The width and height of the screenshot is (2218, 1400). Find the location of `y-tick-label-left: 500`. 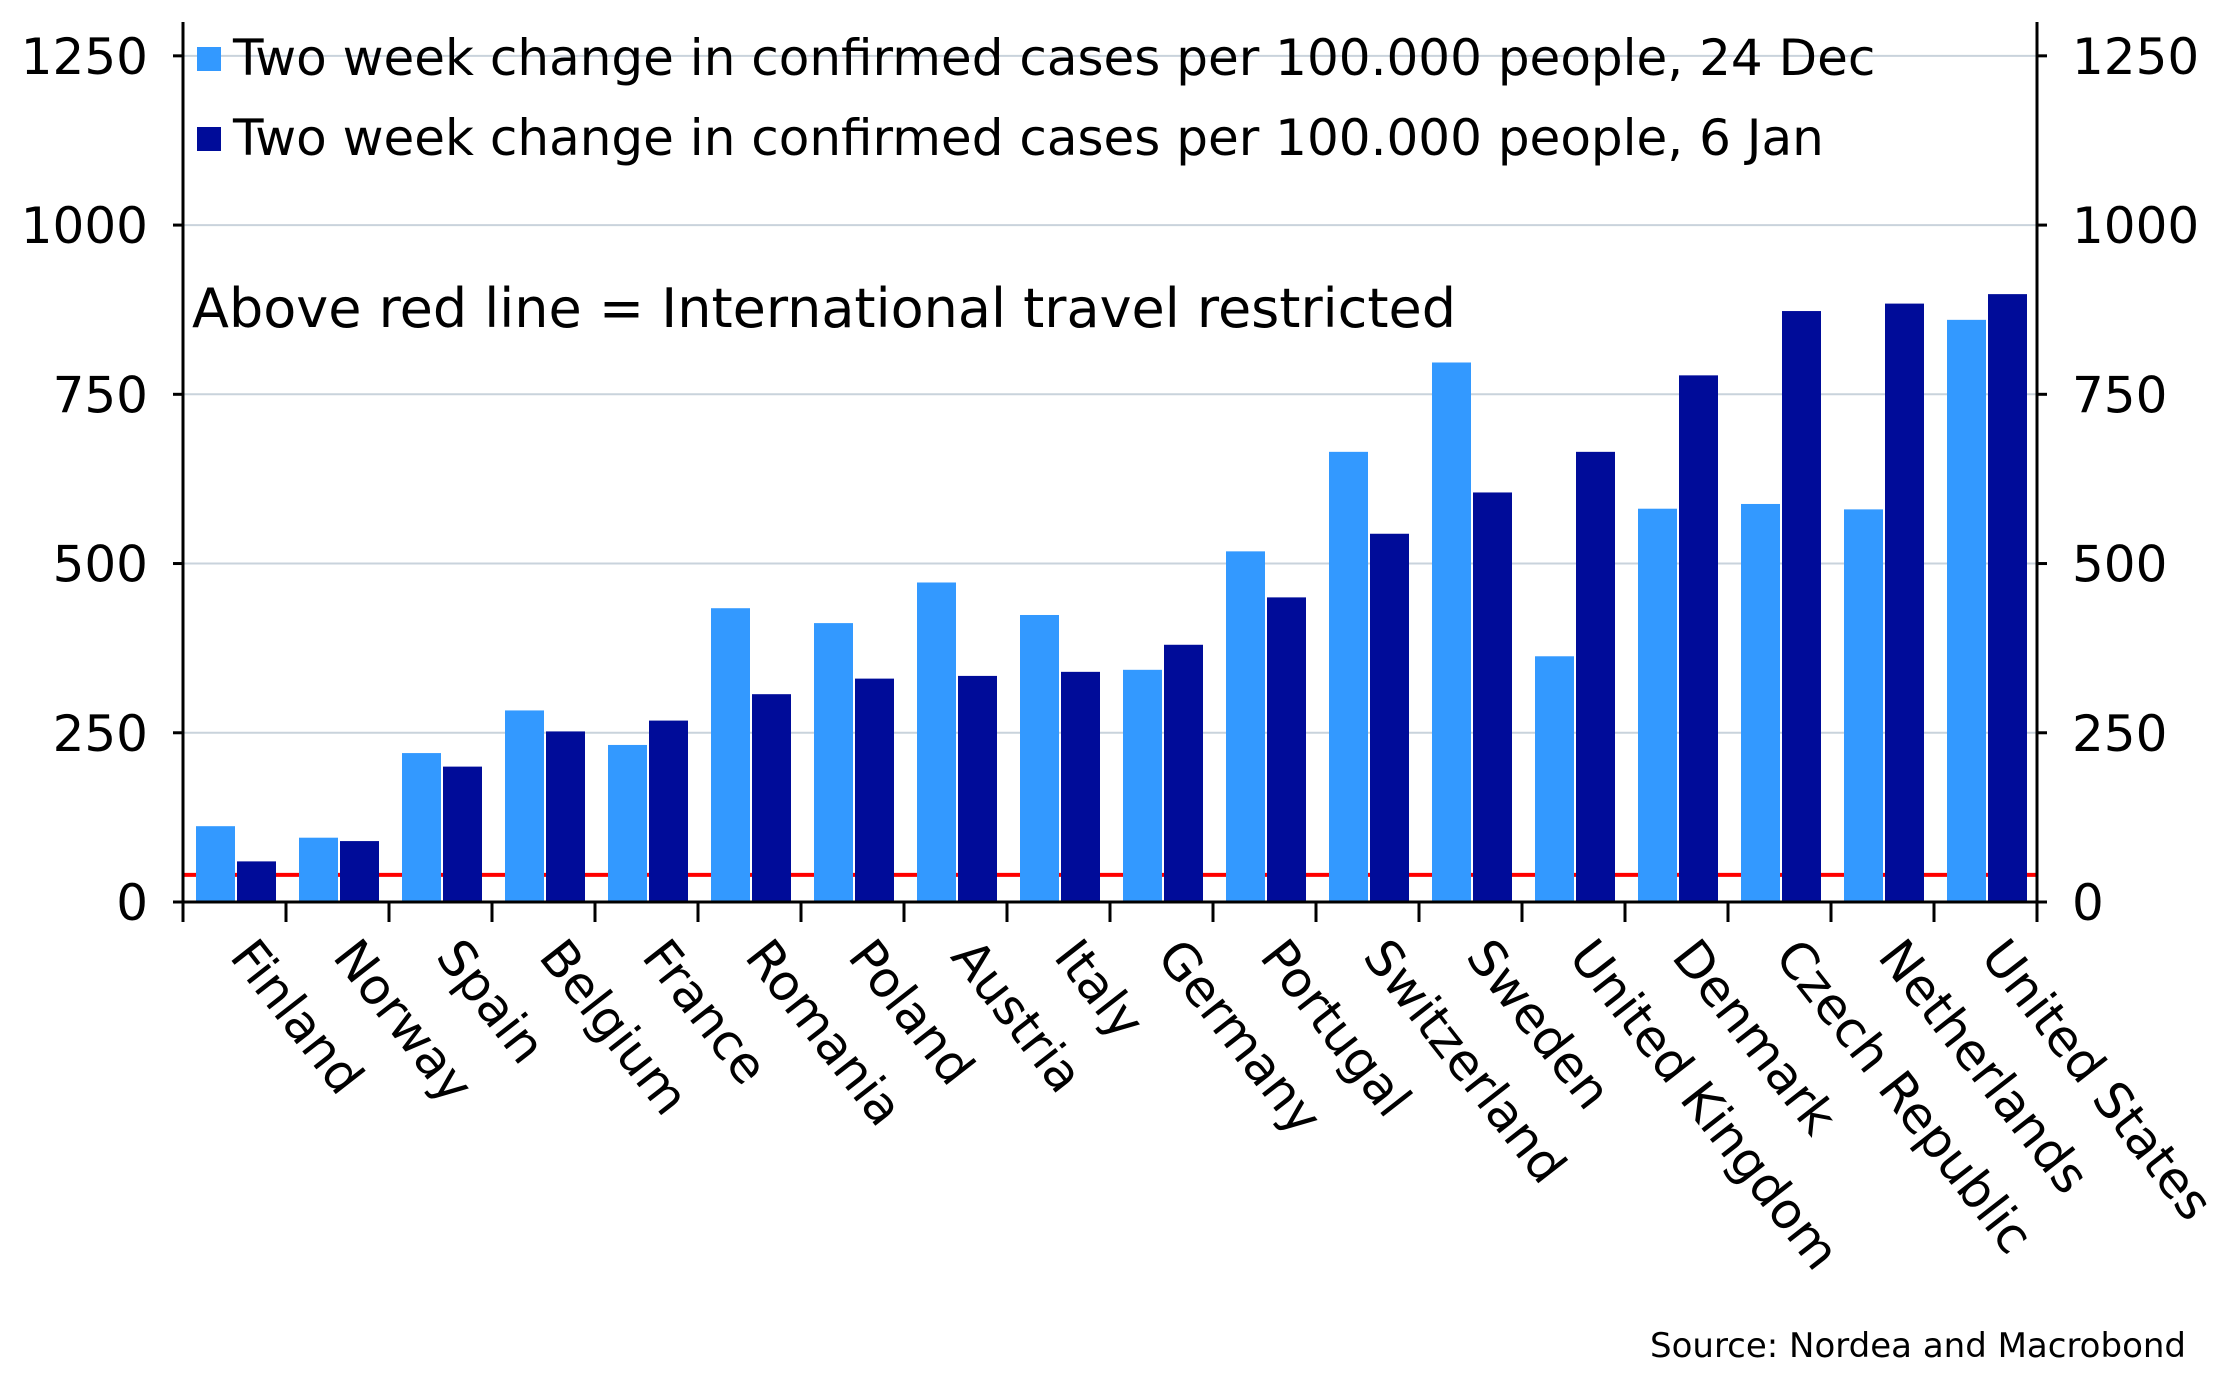

y-tick-label-left: 500 is located at coordinates (100, 565).